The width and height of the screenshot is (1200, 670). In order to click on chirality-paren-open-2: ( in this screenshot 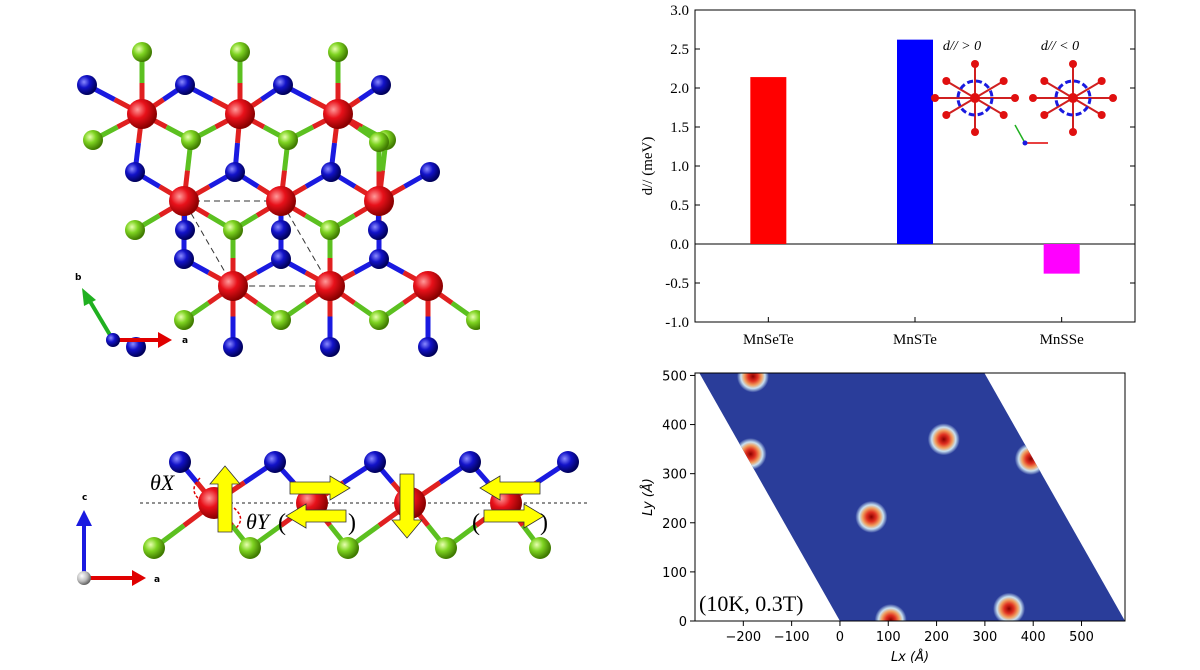, I will do `click(476, 523)`.